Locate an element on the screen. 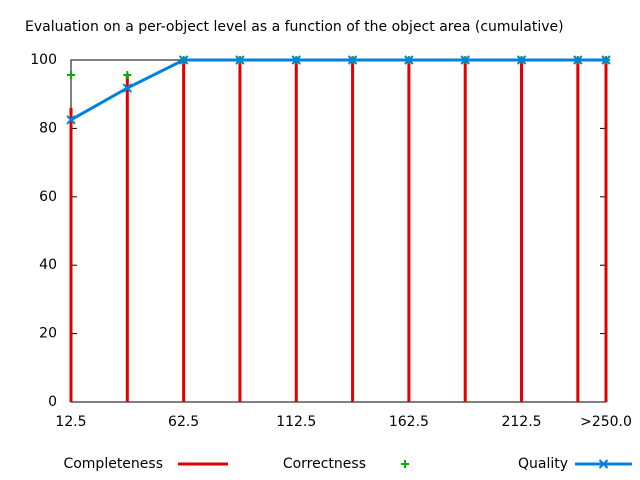  y-tick-label: 60 is located at coordinates (48, 197).